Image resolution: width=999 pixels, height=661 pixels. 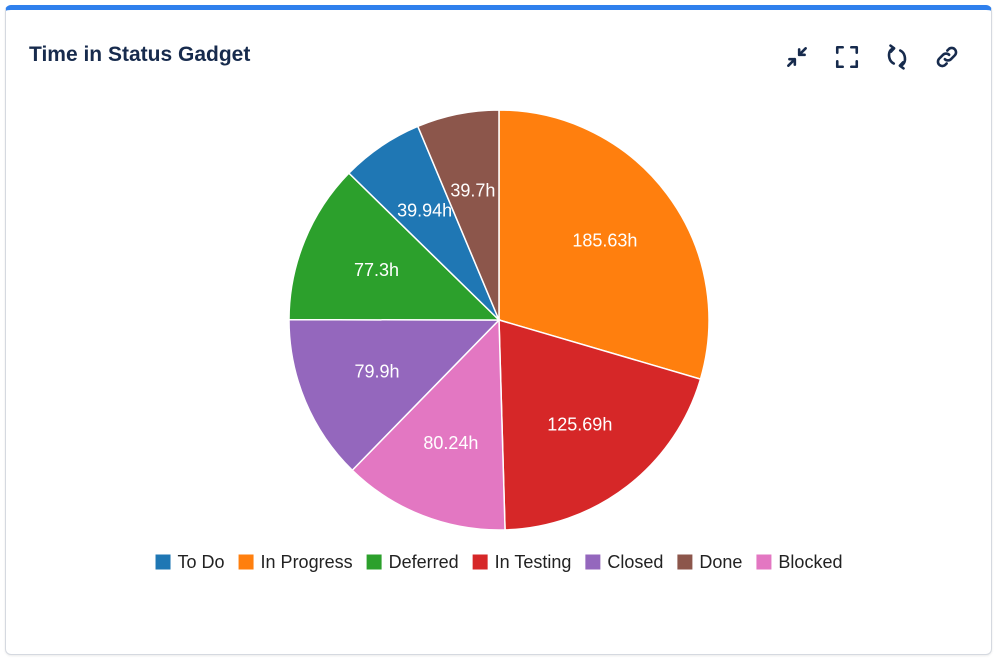 I want to click on pie-slice-deferred, so click(x=394, y=246).